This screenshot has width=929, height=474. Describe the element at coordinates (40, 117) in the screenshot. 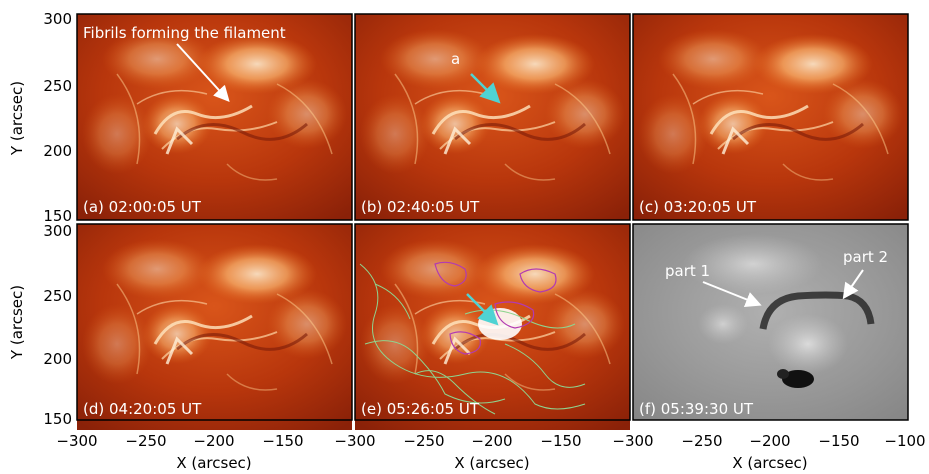

I see `y-axis-top: 300 250 200 150 Y (arcsec)` at that location.